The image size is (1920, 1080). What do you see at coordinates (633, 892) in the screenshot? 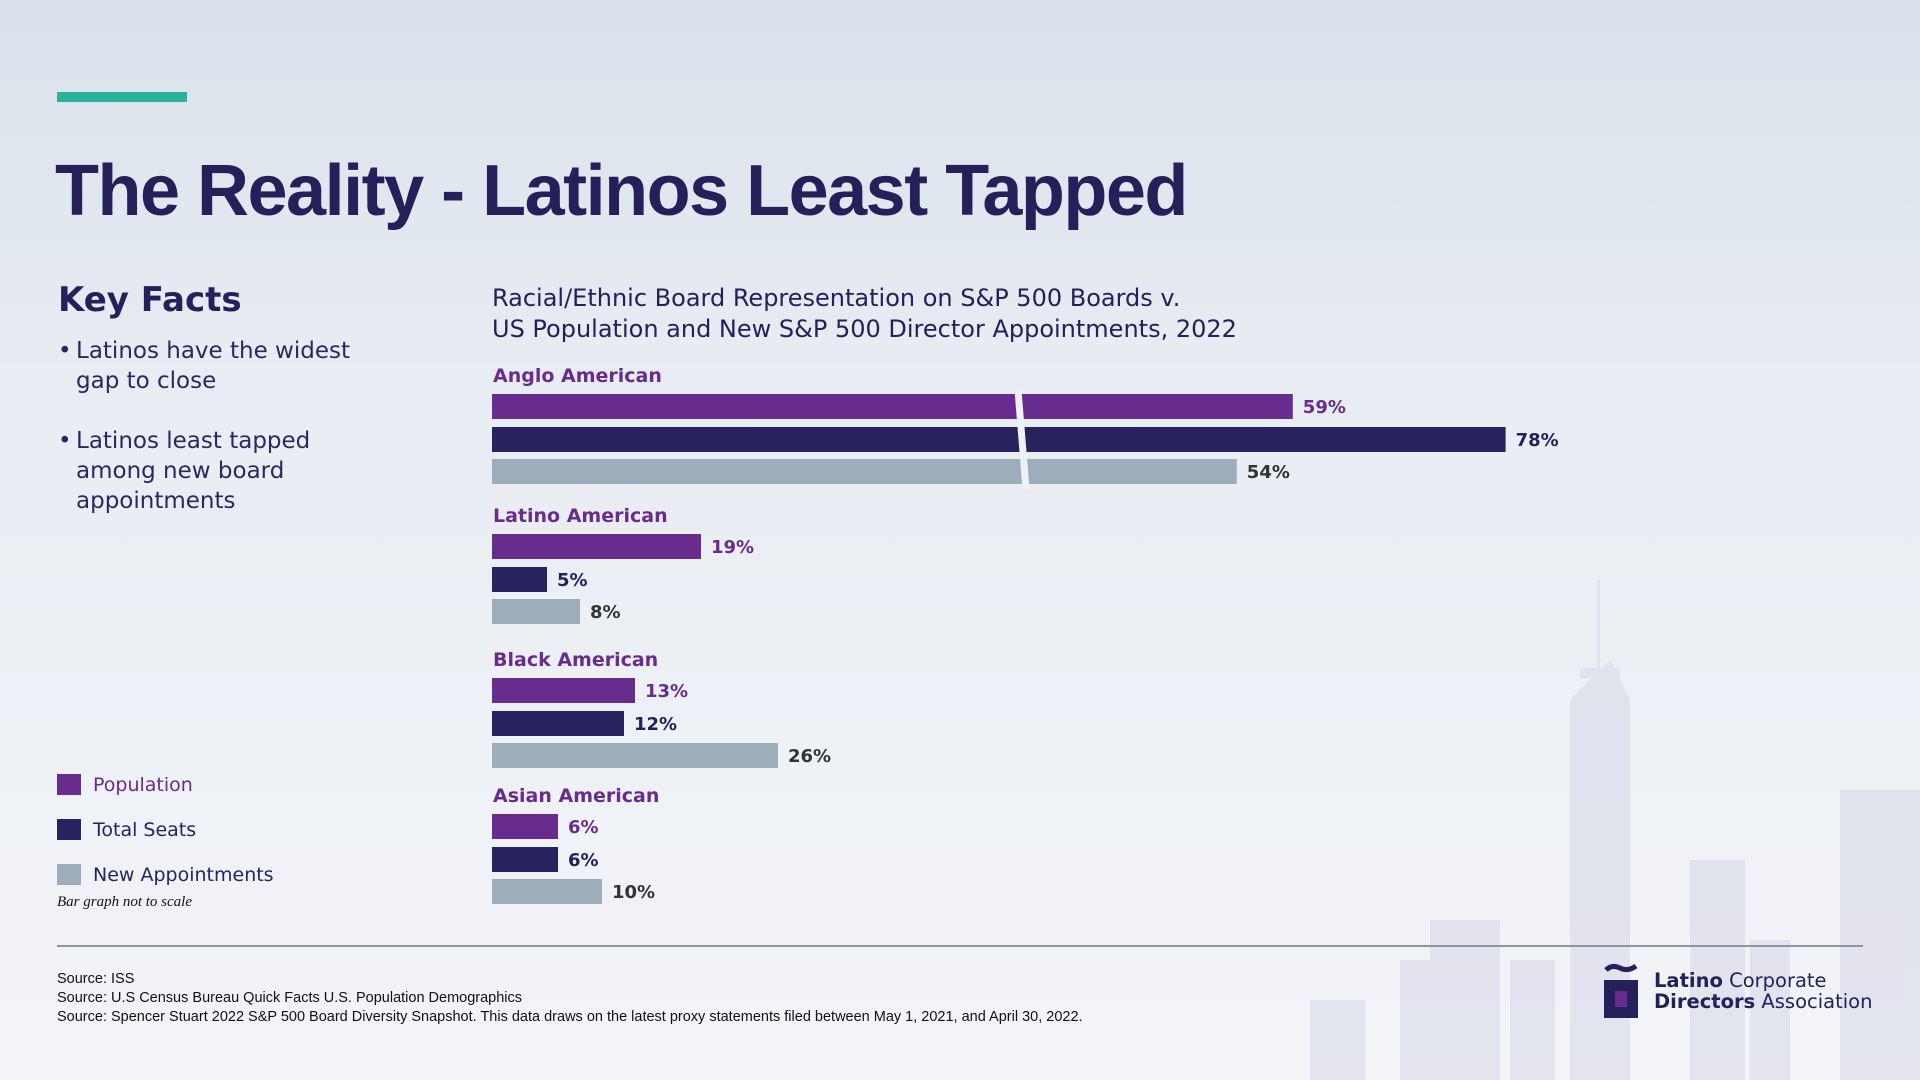
I see `data-label: 10%` at bounding box center [633, 892].